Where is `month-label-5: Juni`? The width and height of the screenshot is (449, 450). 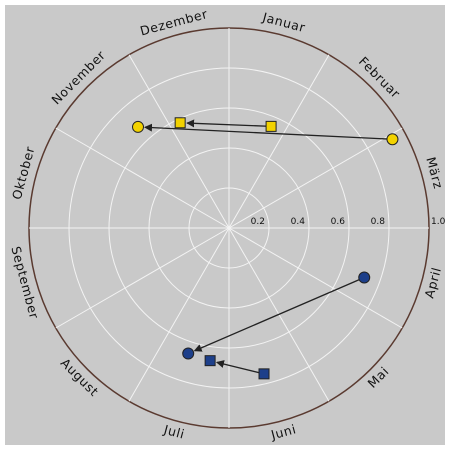 month-label-5: Juni is located at coordinates (282, 431).